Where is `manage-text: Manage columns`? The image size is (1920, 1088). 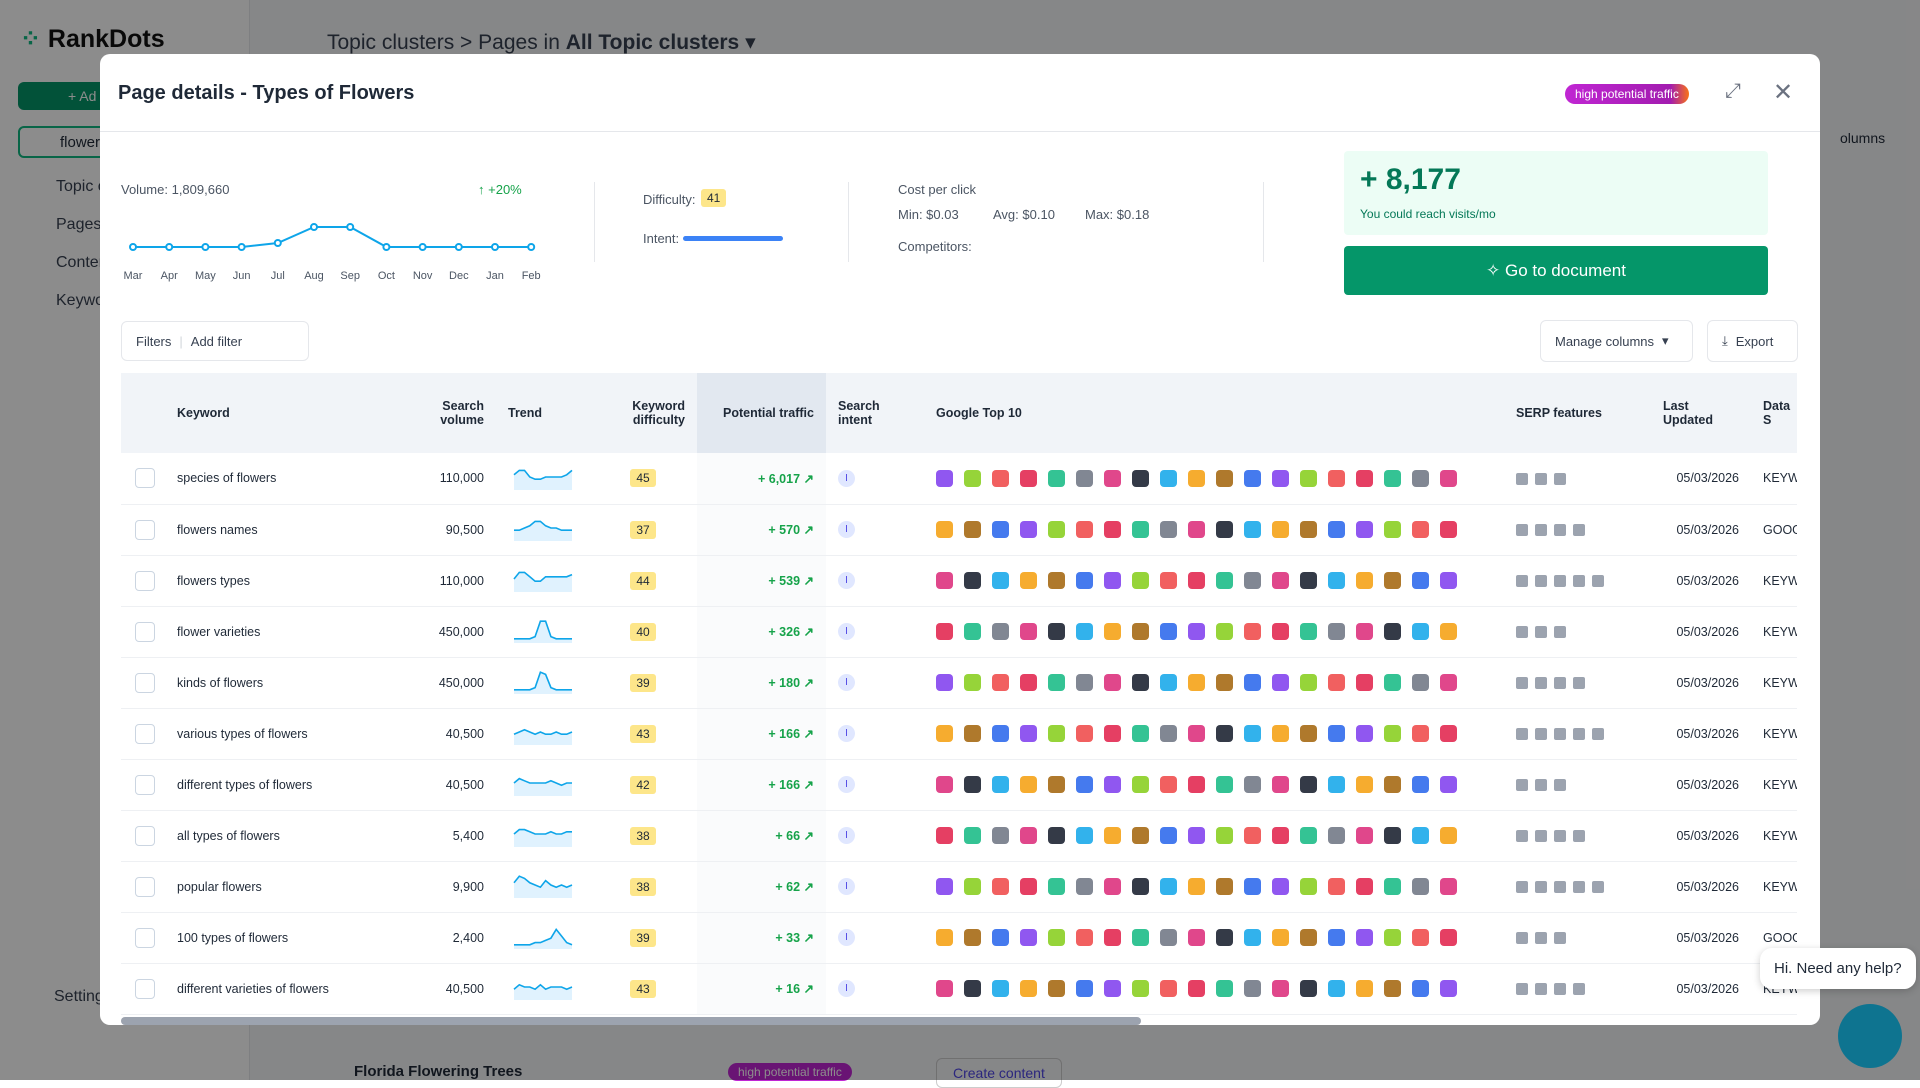 manage-text: Manage columns is located at coordinates (1604, 341).